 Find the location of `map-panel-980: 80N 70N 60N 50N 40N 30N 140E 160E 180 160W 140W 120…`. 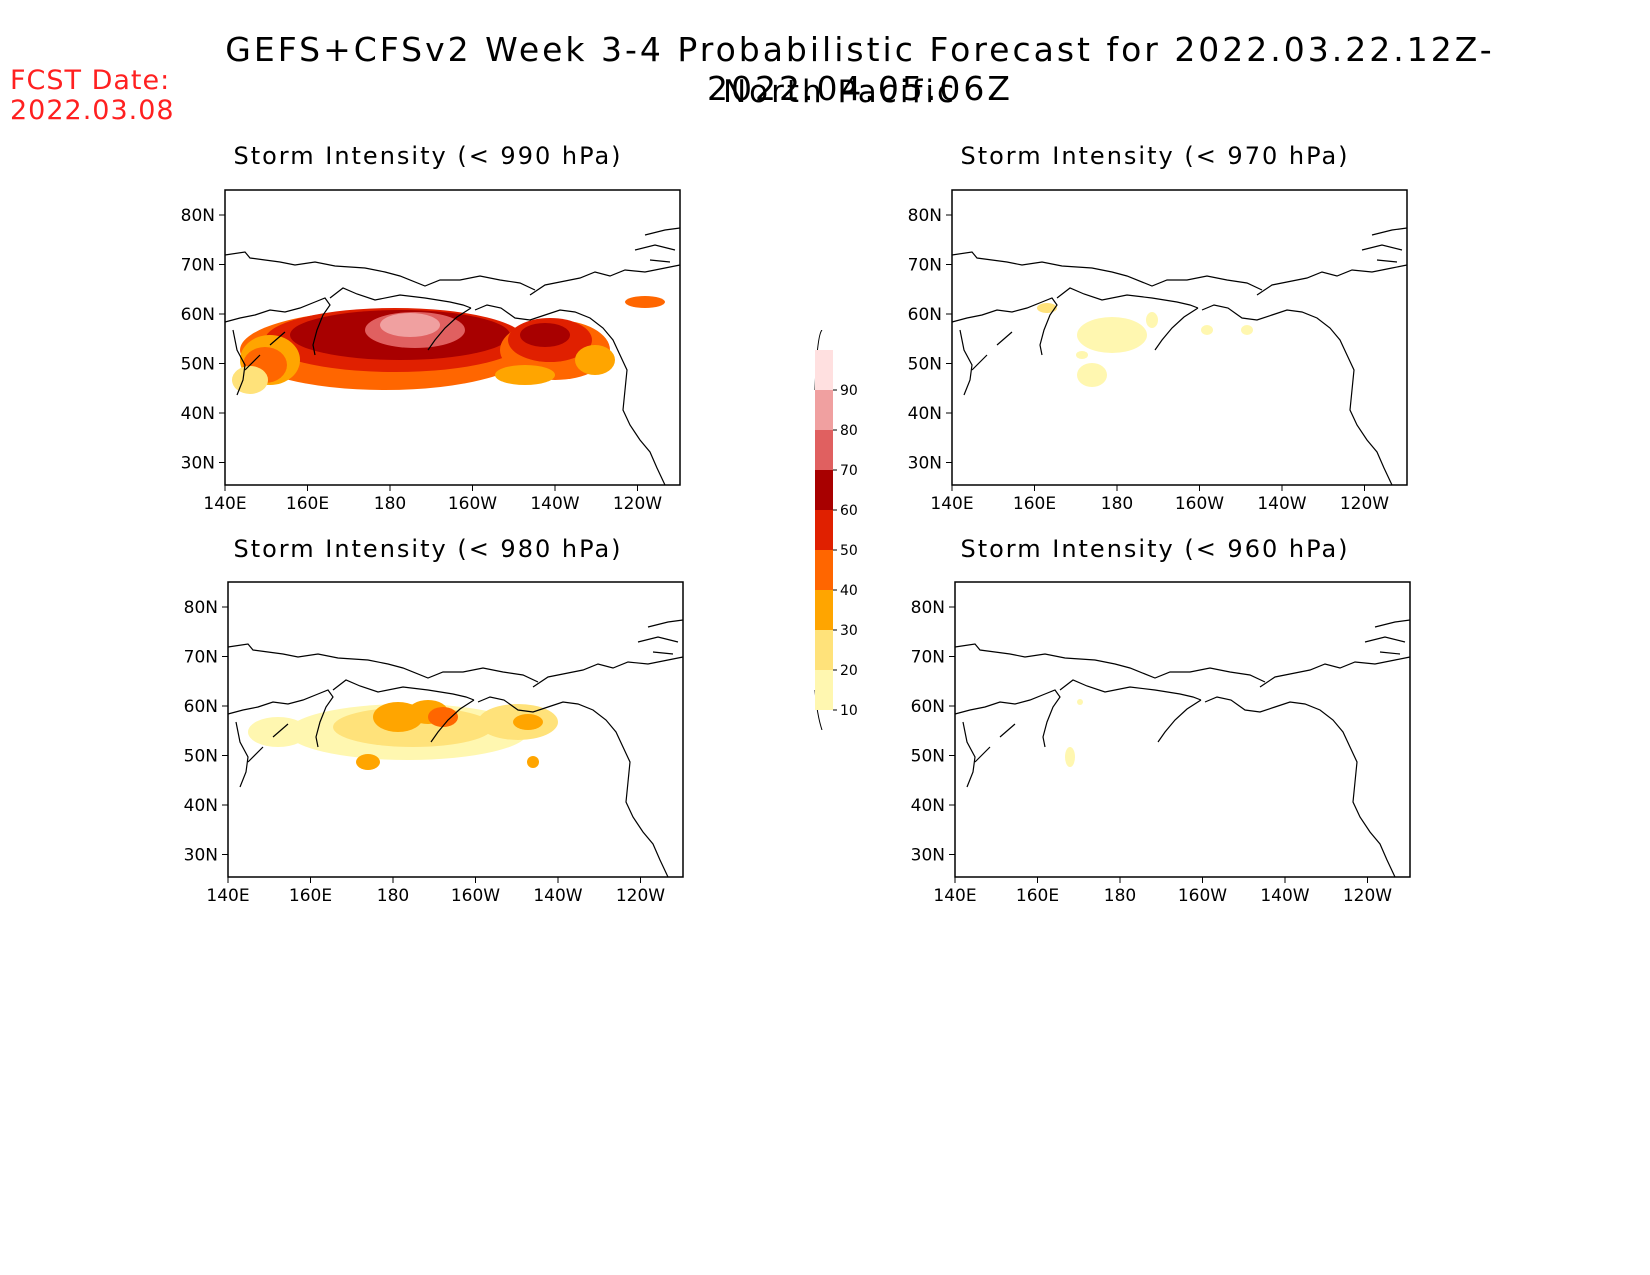

map-panel-980: 80N 70N 60N 50N 40N 30N 140E 160E 180 160W 140W 120… is located at coordinates (434, 743).